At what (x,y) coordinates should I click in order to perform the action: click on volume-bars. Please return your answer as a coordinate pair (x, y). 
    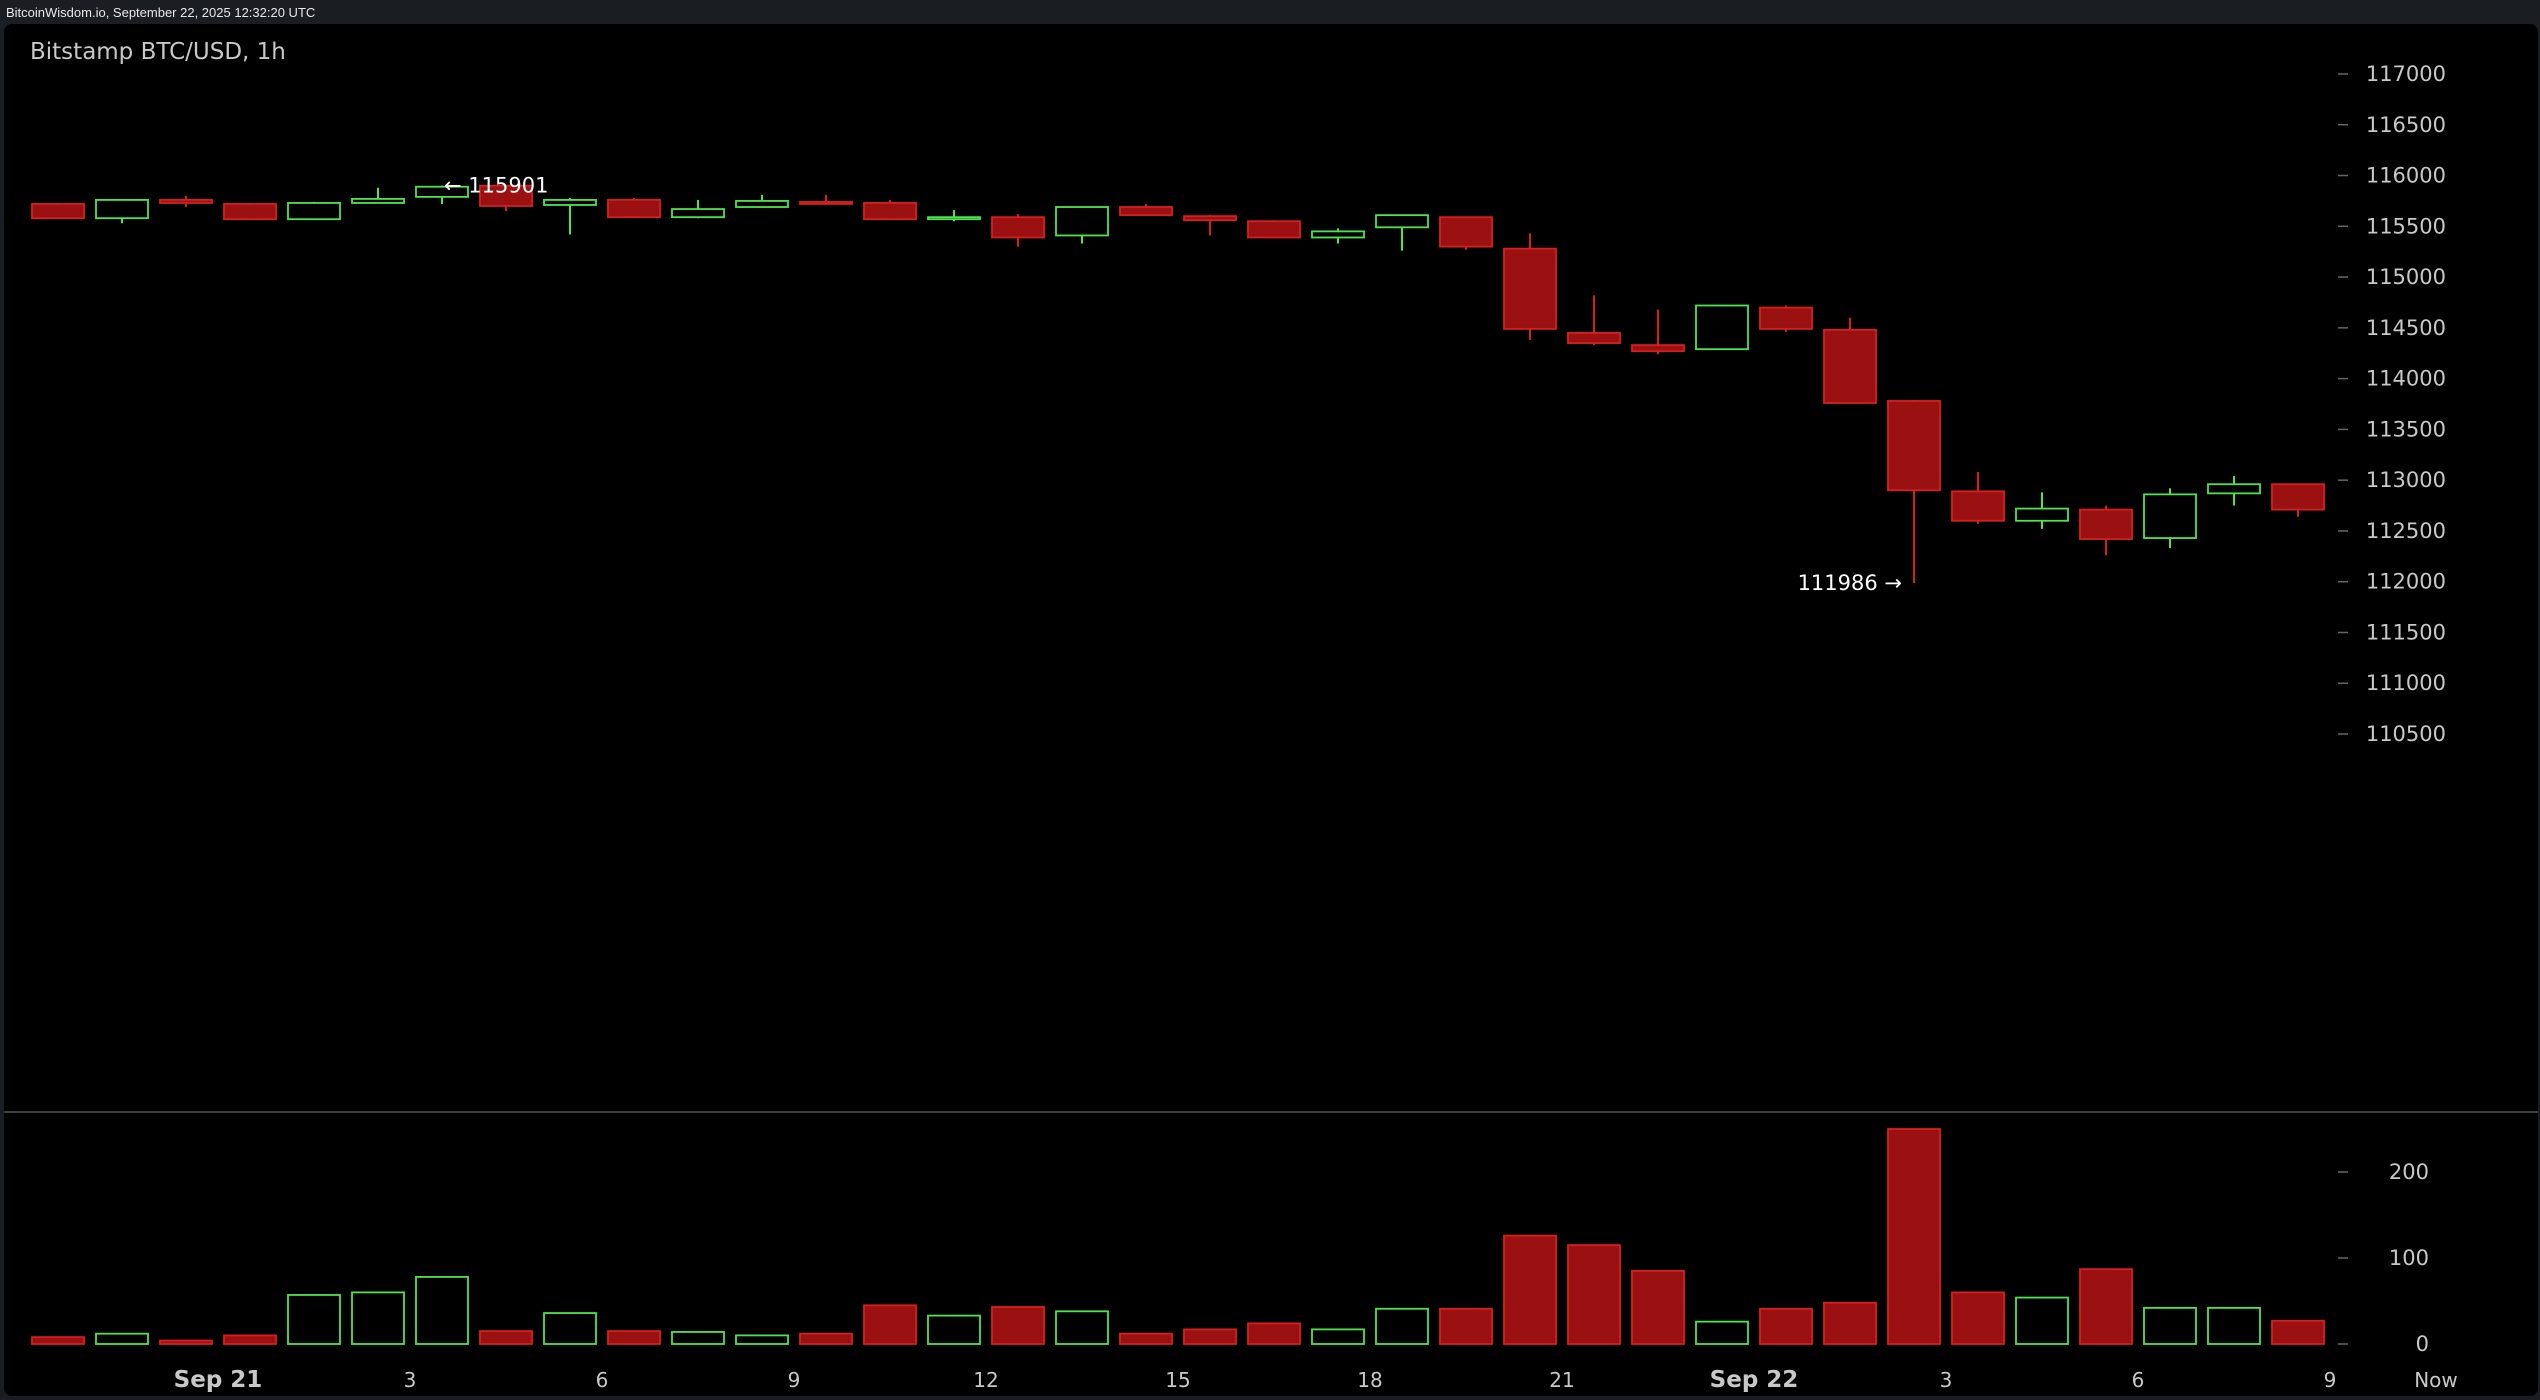
    Looking at the image, I should click on (1178, 1236).